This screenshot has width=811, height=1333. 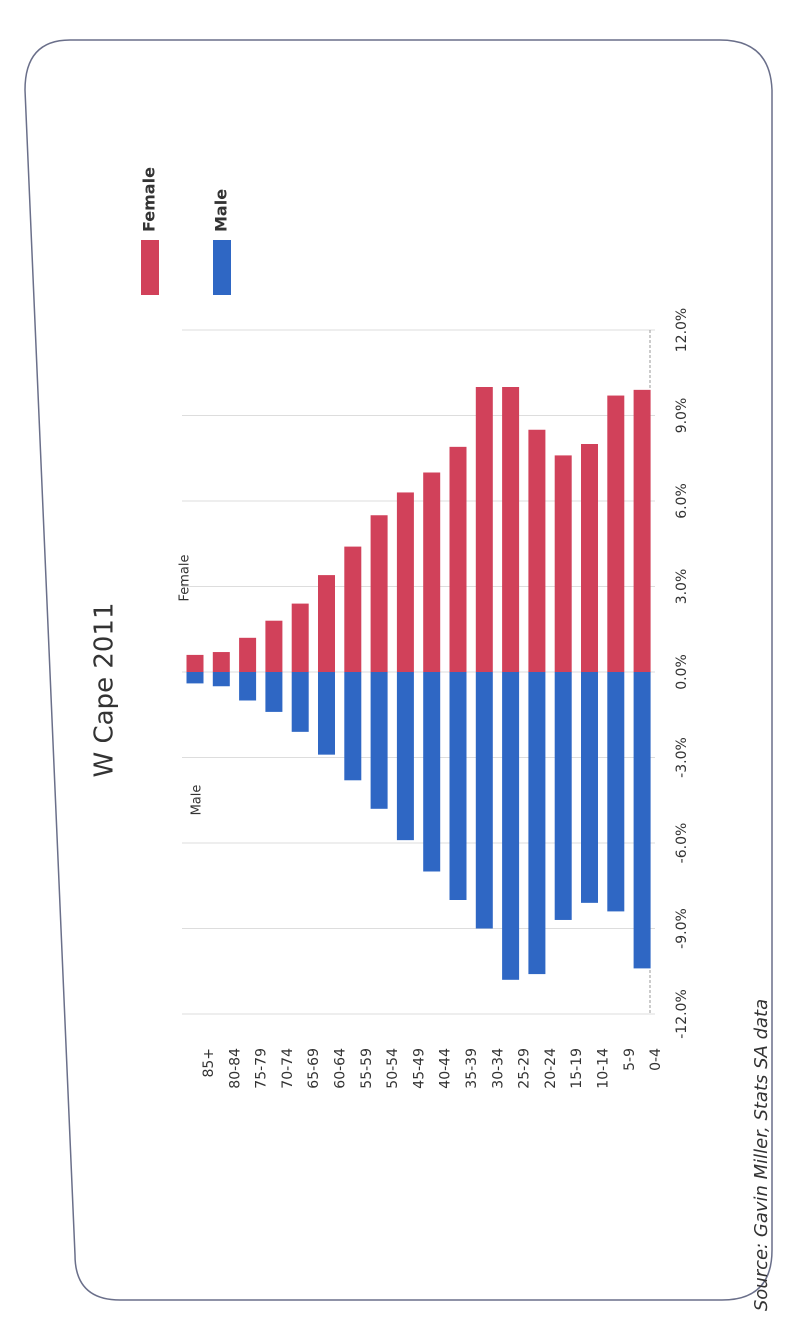 What do you see at coordinates (149, 199) in the screenshot?
I see `legend-label: Female` at bounding box center [149, 199].